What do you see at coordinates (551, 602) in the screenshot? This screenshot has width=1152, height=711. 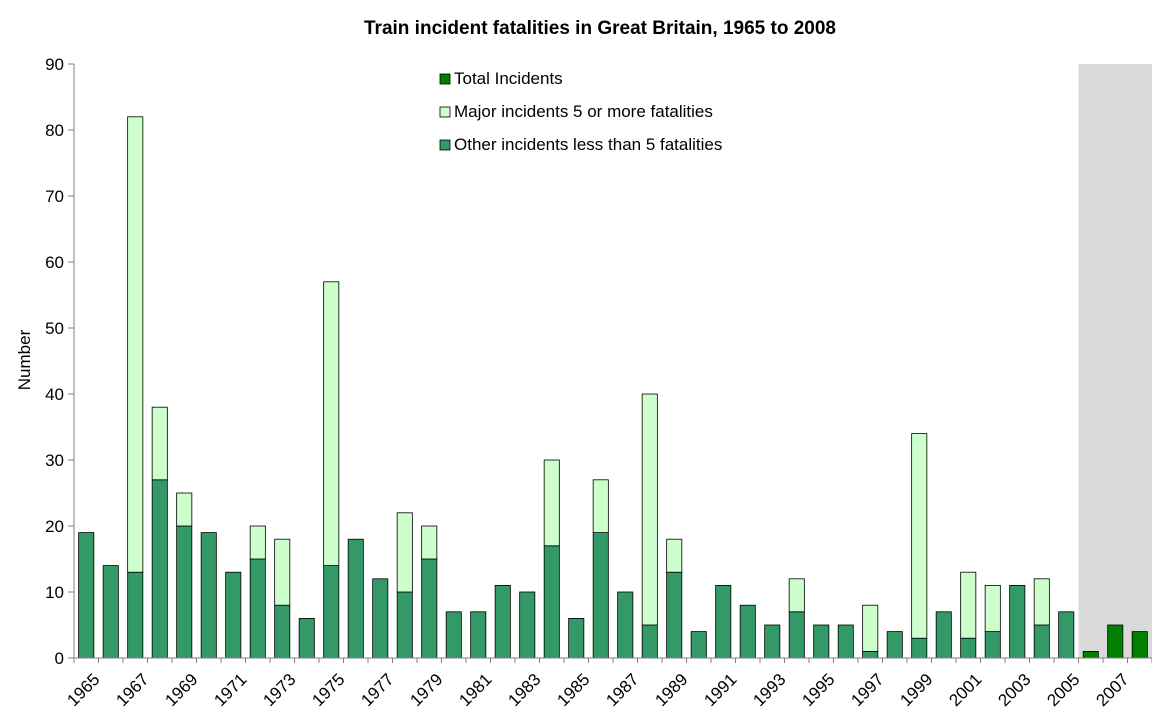 I see `bar-other-1984` at bounding box center [551, 602].